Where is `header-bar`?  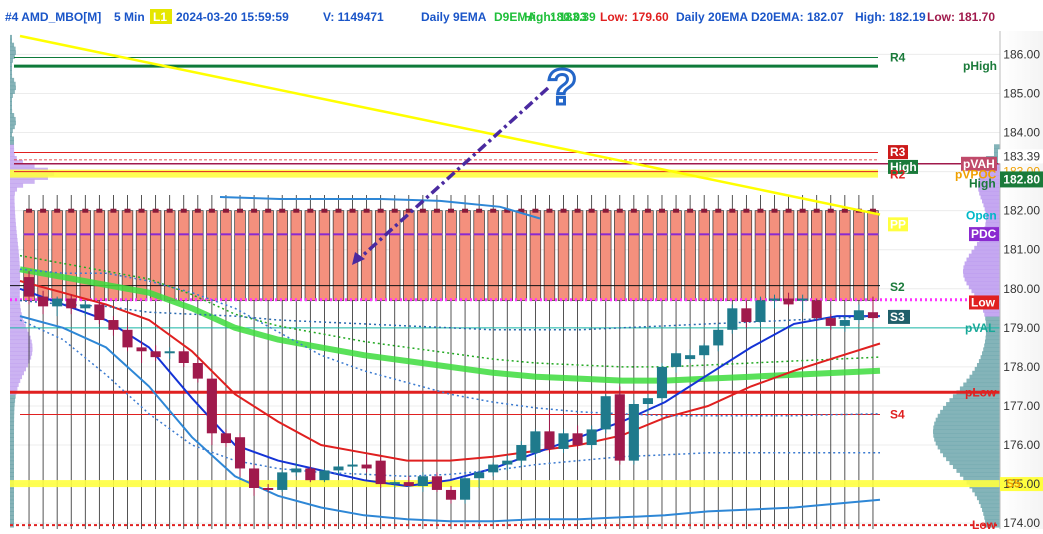
header-bar is located at coordinates (521, 15).